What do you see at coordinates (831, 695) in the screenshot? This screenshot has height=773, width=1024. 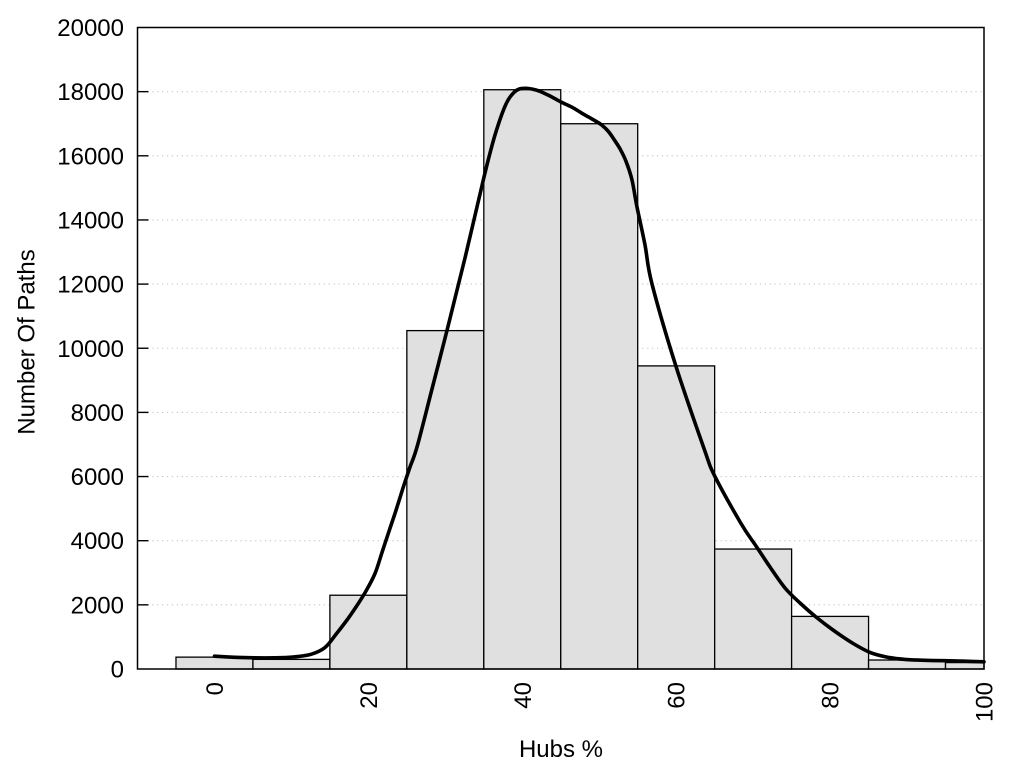 I see `svg-text: 80` at bounding box center [831, 695].